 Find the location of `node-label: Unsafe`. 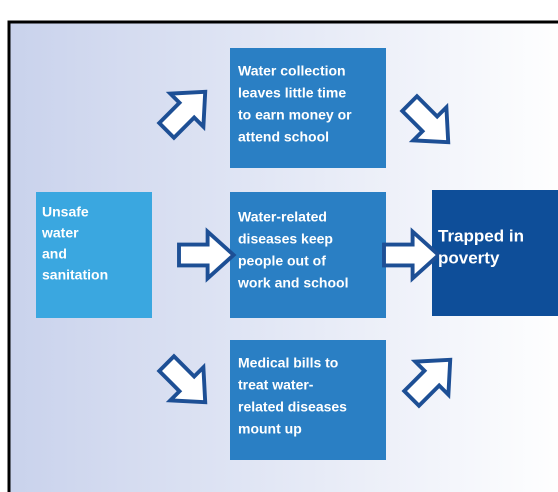

node-label: Unsafe is located at coordinates (65, 212).